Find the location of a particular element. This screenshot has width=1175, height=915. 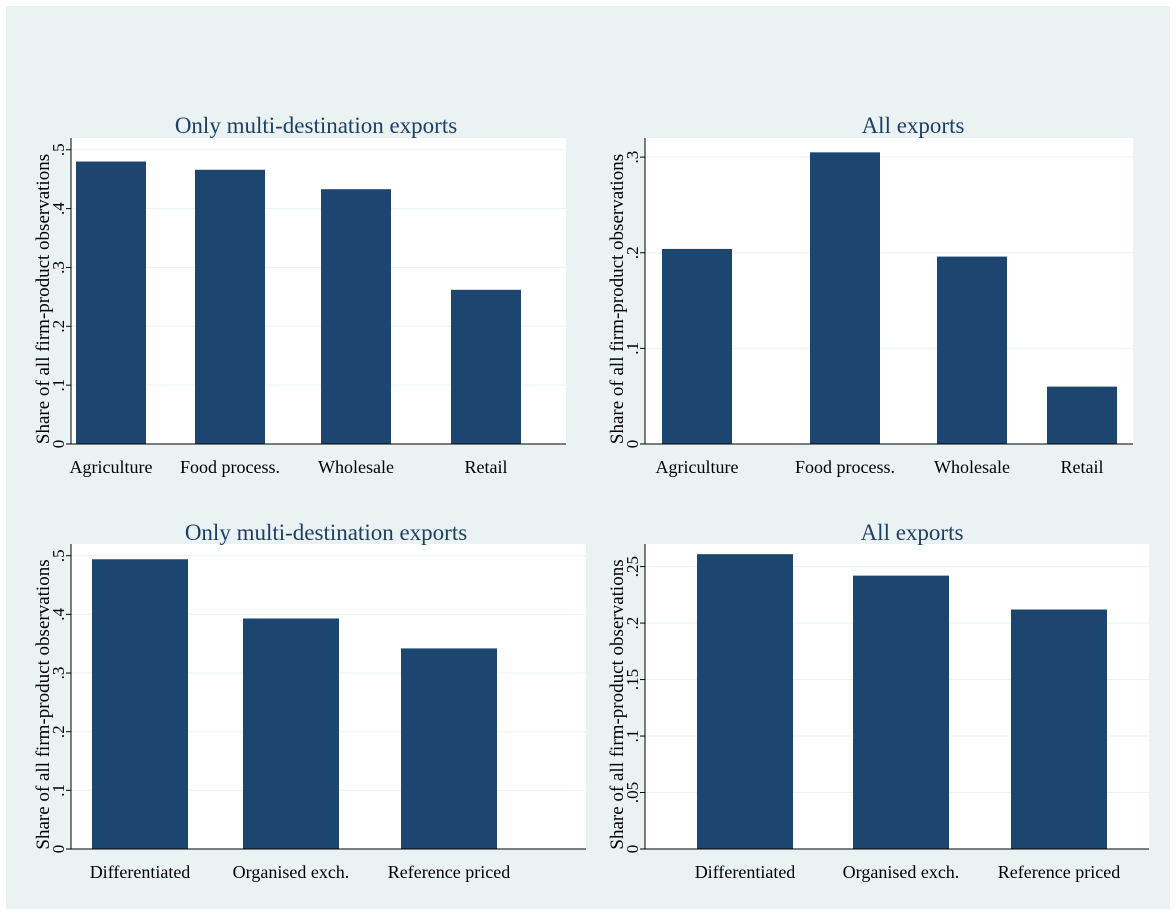

y-tick-label: .15 is located at coordinates (632, 679).